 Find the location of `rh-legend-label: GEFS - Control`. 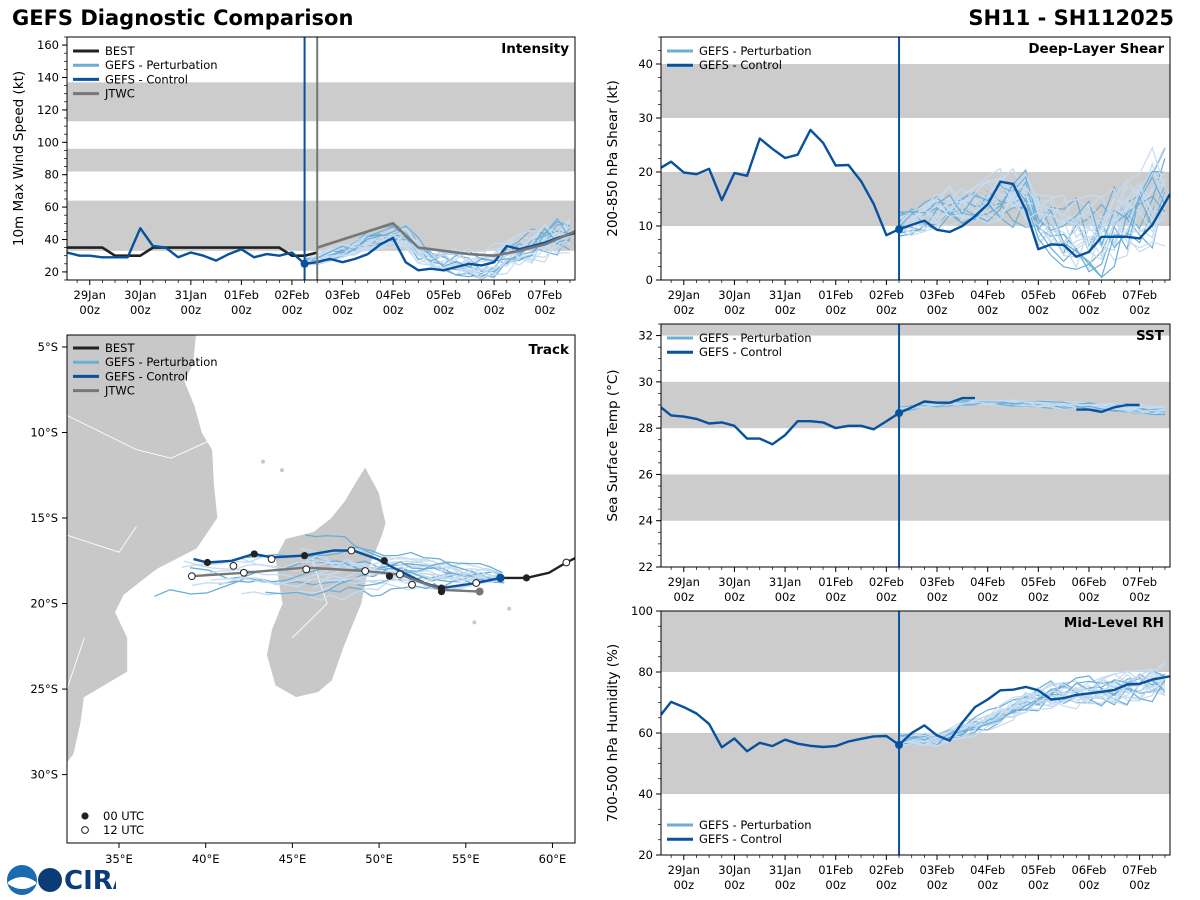

rh-legend-label: GEFS - Control is located at coordinates (740, 839).